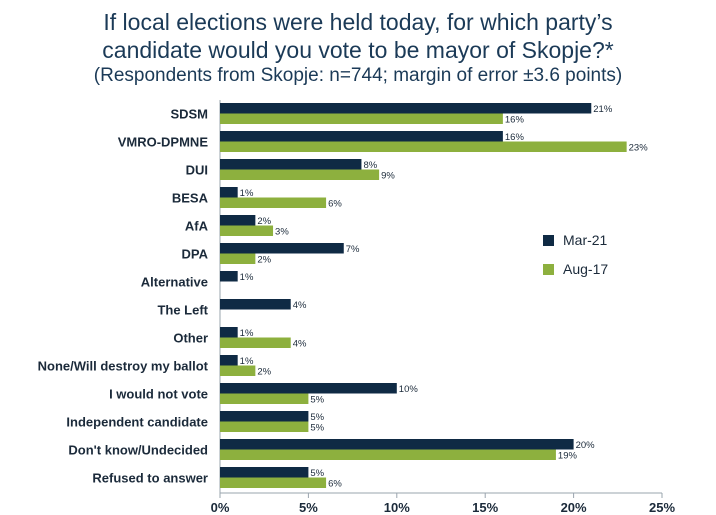 The width and height of the screenshot is (716, 515). I want to click on bar-mar-21-dpa, so click(282, 248).